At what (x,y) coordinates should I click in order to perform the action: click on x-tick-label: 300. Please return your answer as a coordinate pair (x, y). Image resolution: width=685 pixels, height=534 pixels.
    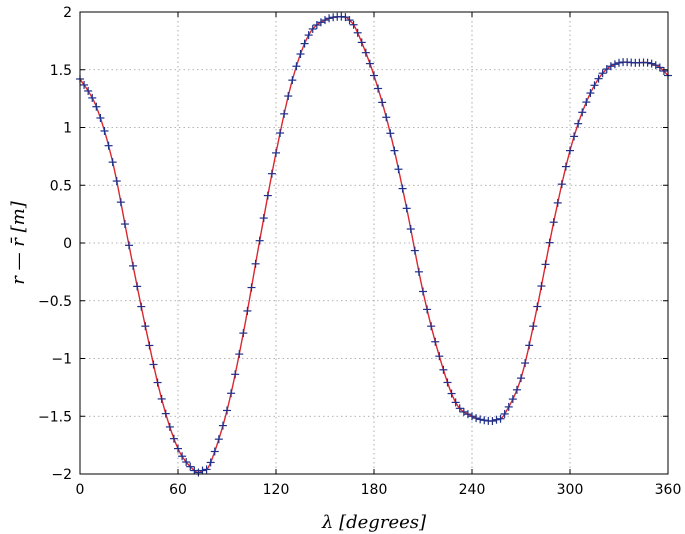
    Looking at the image, I should click on (570, 490).